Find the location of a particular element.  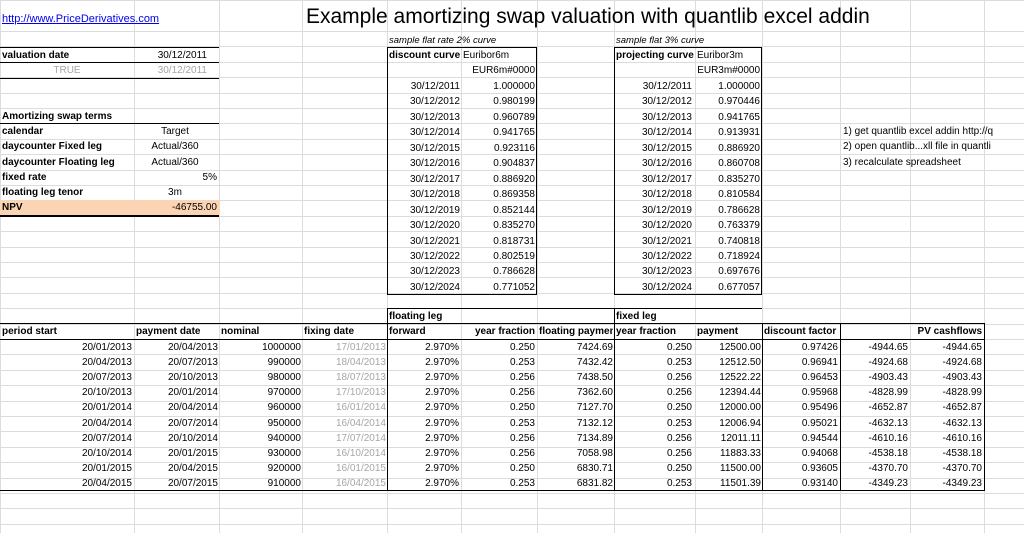

projecting-discount-factor: 0.835270 is located at coordinates (739, 179).